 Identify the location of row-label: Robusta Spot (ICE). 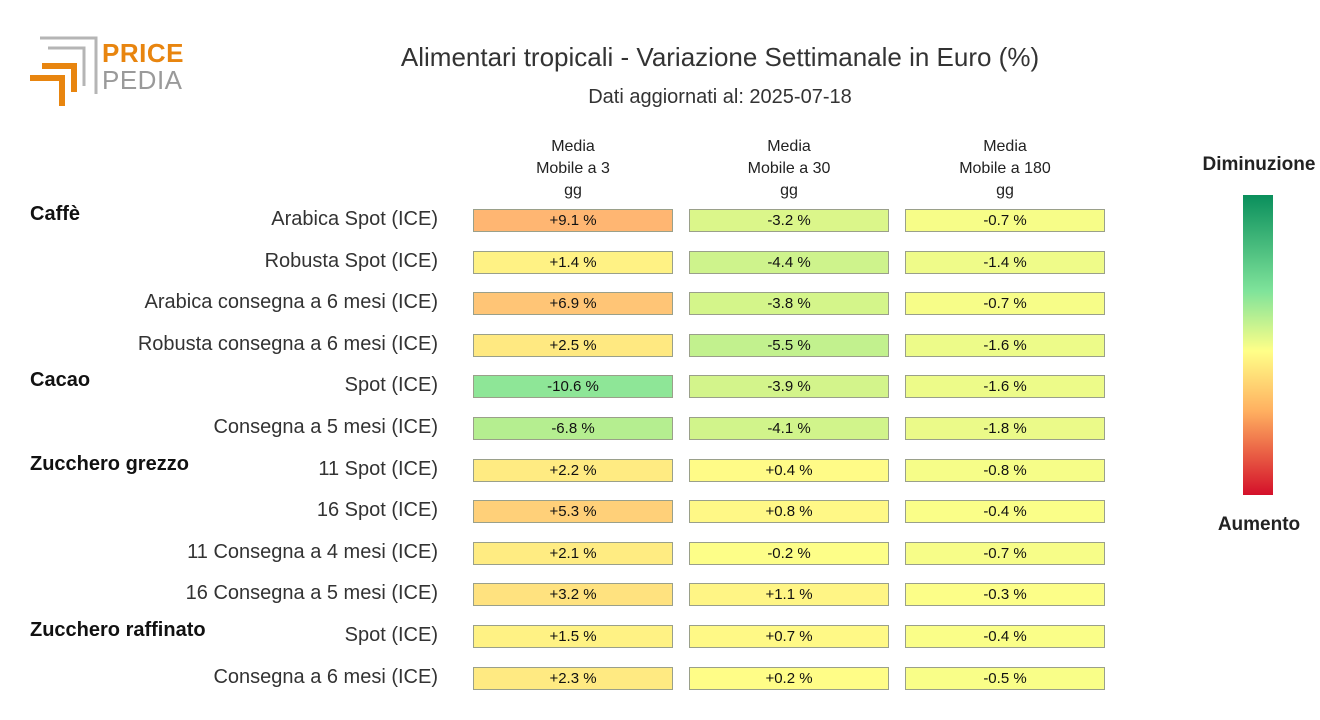
(351, 260).